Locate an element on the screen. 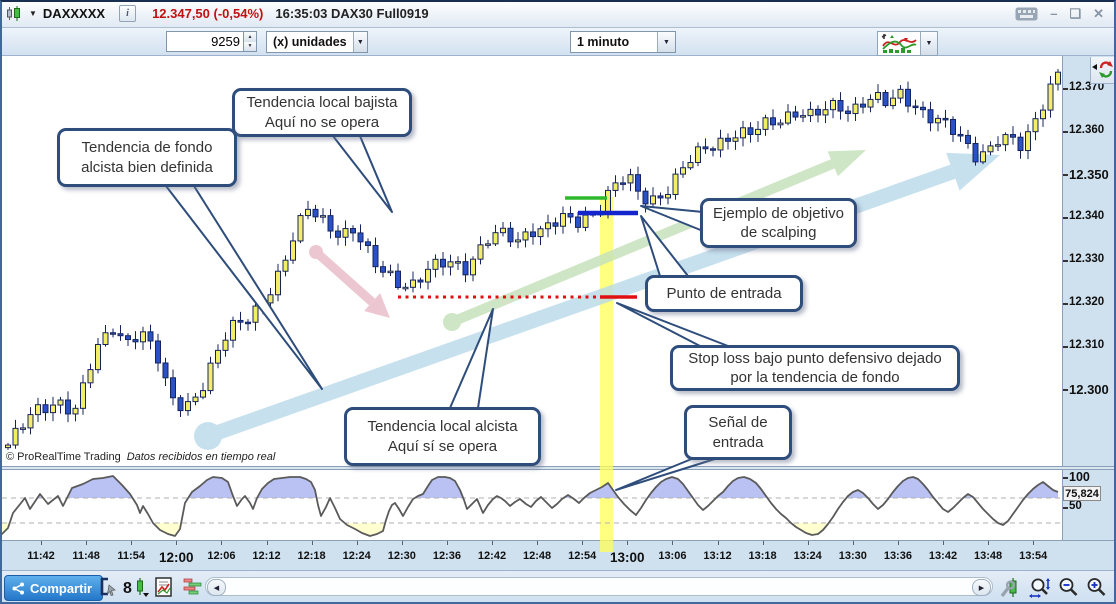  zoom-fit-button is located at coordinates (1040, 587).